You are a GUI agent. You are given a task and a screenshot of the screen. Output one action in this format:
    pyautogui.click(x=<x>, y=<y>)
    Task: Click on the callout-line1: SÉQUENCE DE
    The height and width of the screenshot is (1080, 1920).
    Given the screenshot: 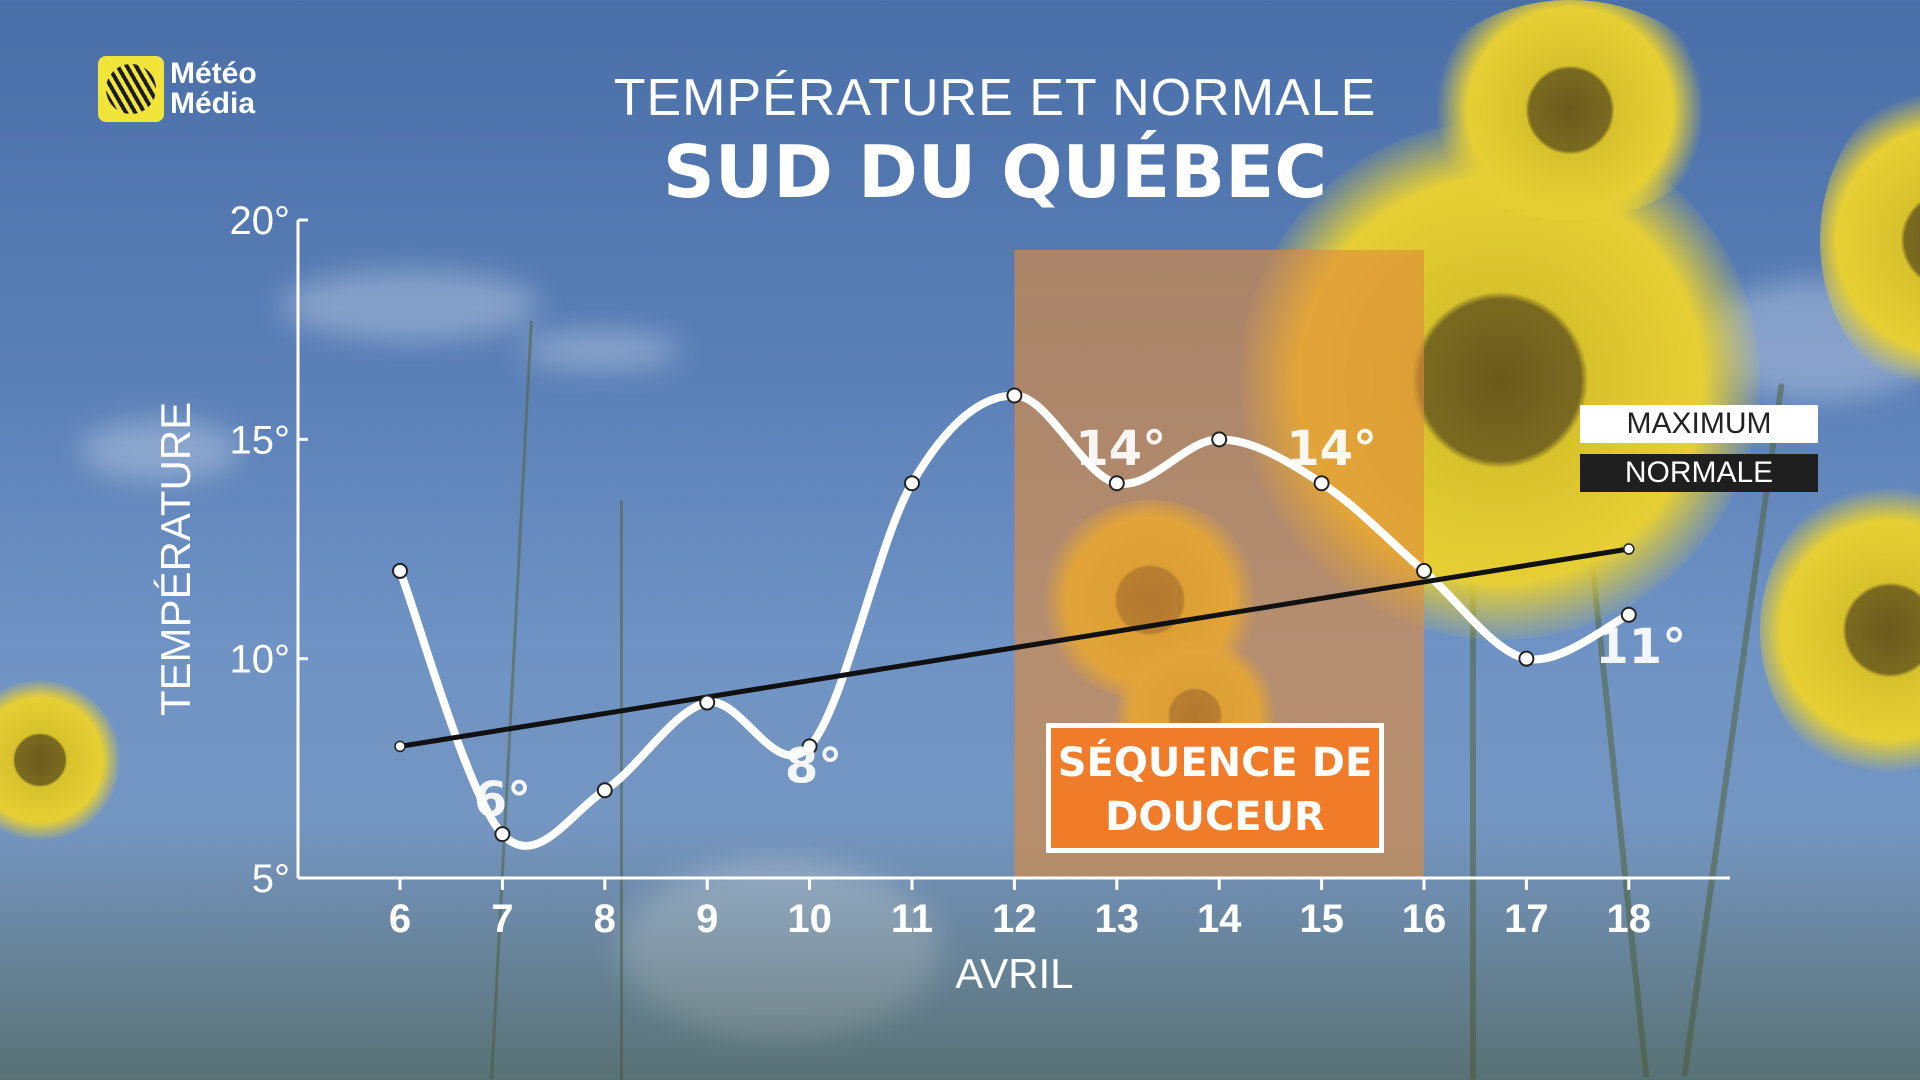 What is the action you would take?
    pyautogui.click(x=1215, y=763)
    